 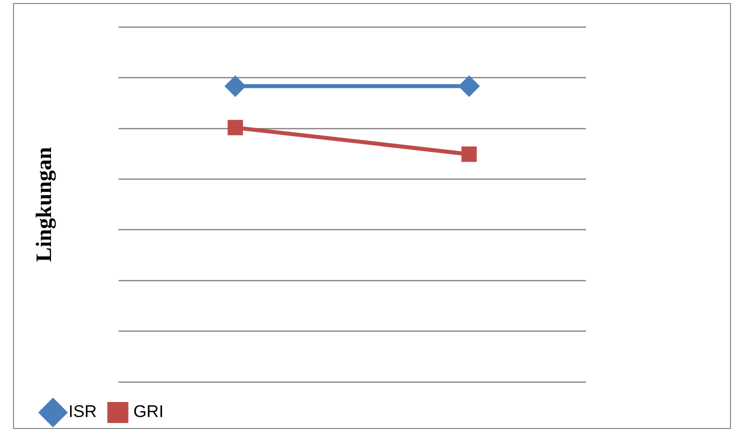 I want to click on legend-label: GRI, so click(x=148, y=412).